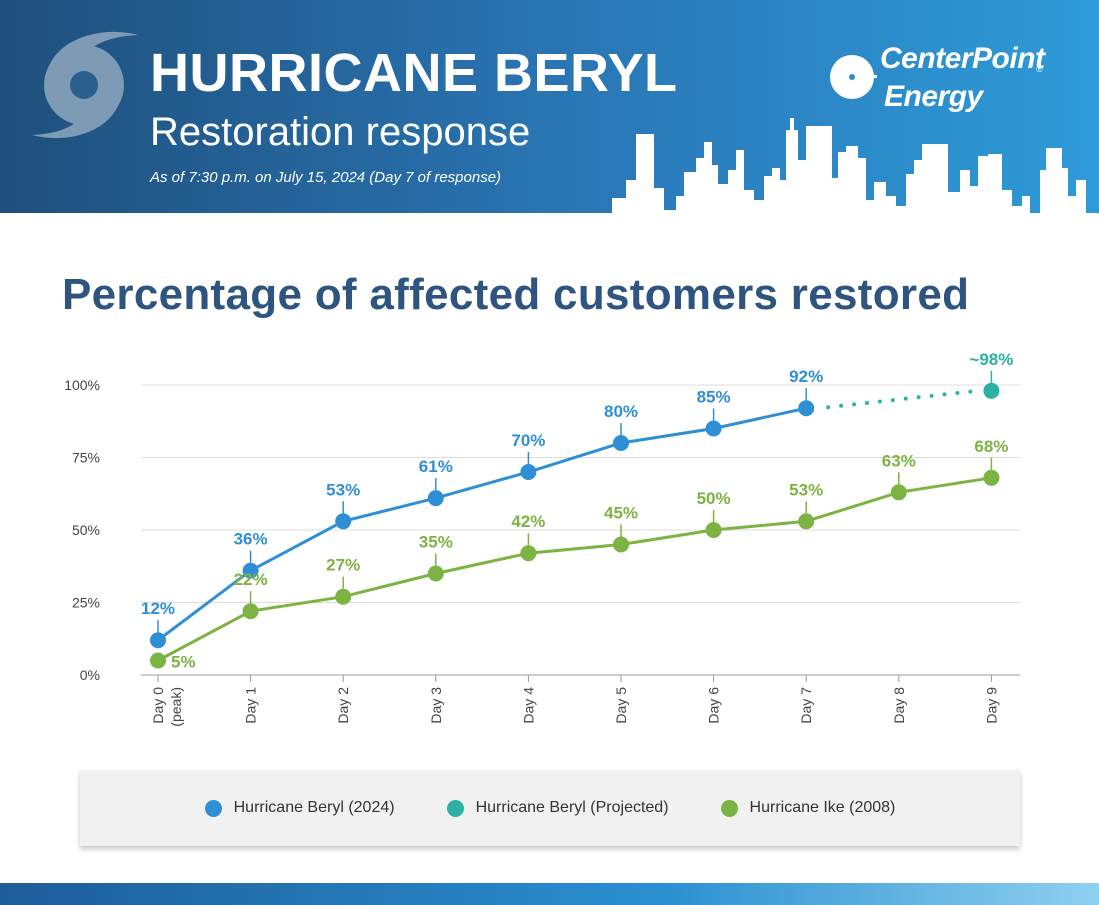 Image resolution: width=1099 pixels, height=905 pixels. I want to click on beryl-data-label: 53%, so click(343, 489).